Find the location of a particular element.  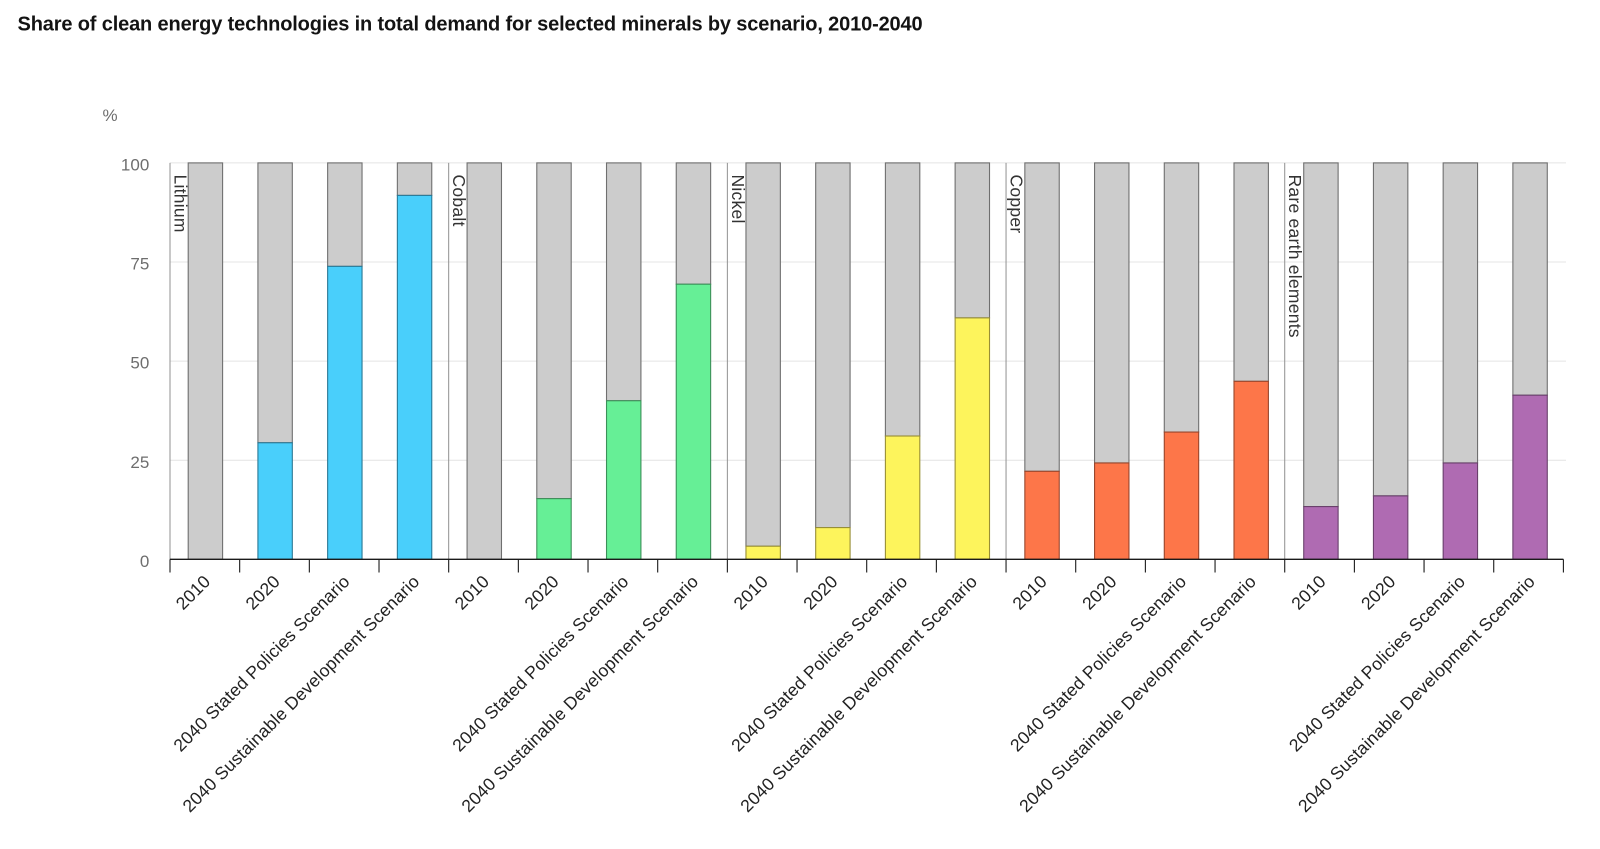

svg-text: 50 is located at coordinates (139, 363).